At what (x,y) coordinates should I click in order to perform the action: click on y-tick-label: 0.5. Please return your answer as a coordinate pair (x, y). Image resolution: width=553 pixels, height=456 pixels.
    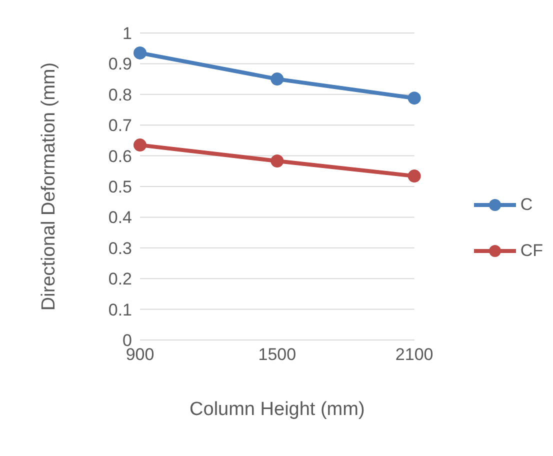
    Looking at the image, I should click on (120, 187).